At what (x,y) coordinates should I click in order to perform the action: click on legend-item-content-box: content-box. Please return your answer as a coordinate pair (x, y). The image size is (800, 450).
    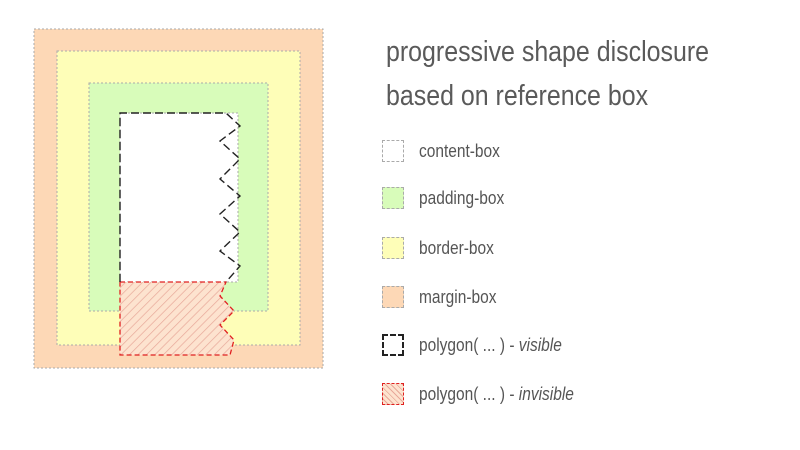
    Looking at the image, I should click on (552, 152).